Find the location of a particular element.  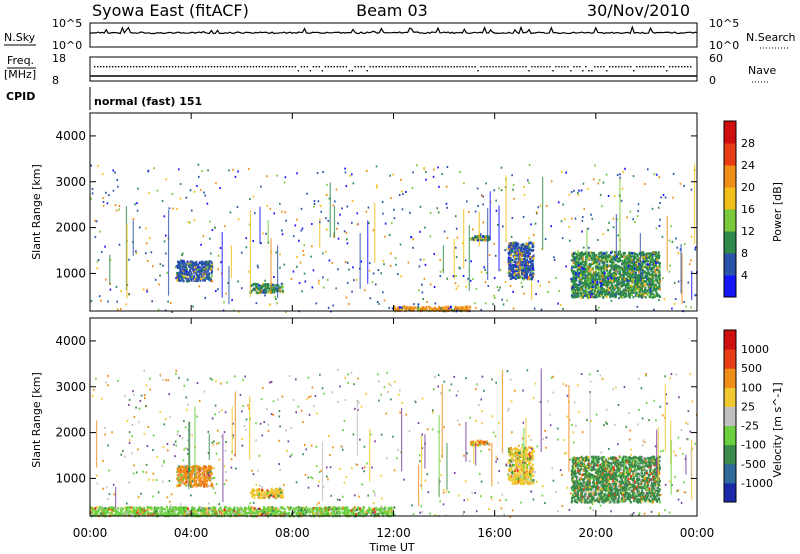

colorbar-tick-label: 24 is located at coordinates (748, 165).